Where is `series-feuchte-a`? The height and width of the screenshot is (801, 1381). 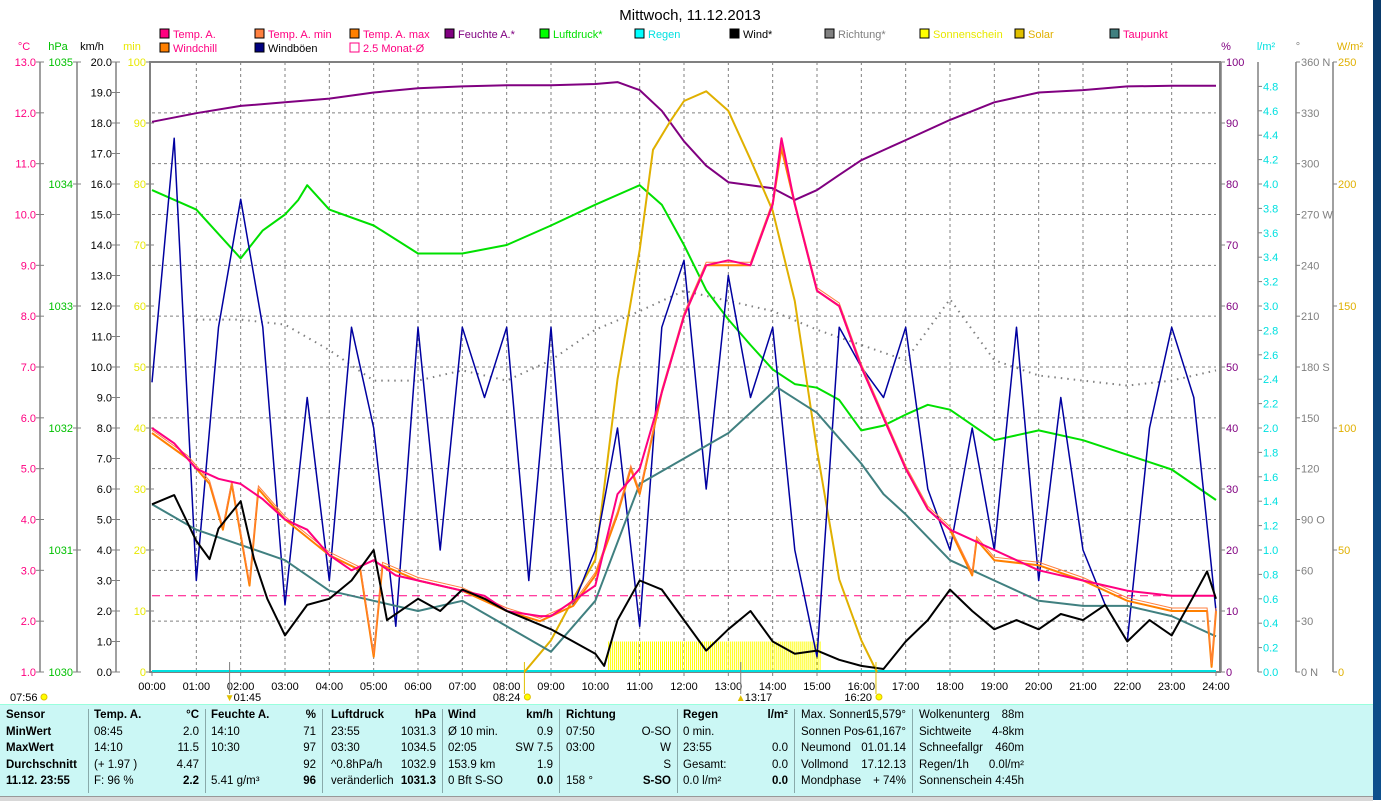 series-feuchte-a is located at coordinates (683, 141).